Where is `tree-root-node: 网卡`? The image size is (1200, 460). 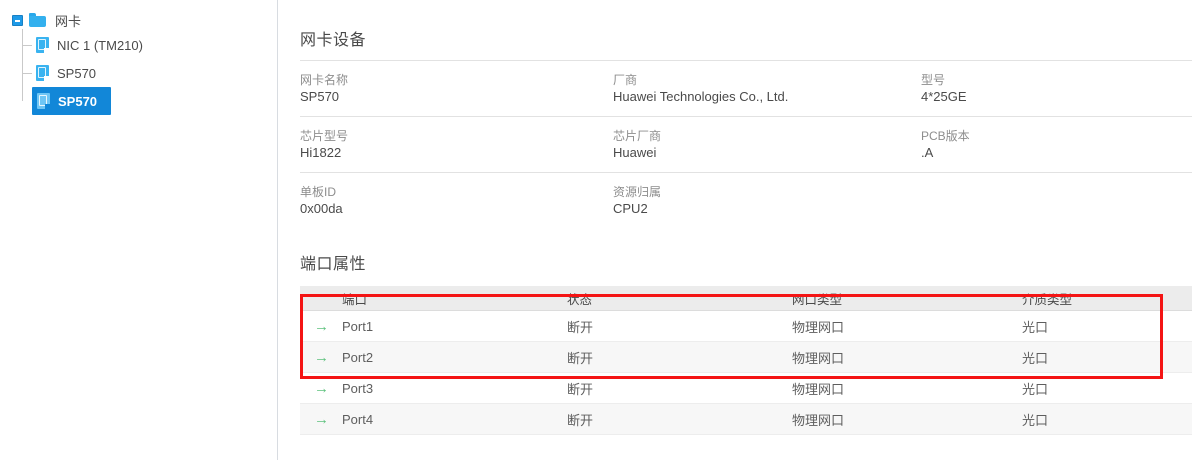
tree-root-node: 网卡 is located at coordinates (144, 20).